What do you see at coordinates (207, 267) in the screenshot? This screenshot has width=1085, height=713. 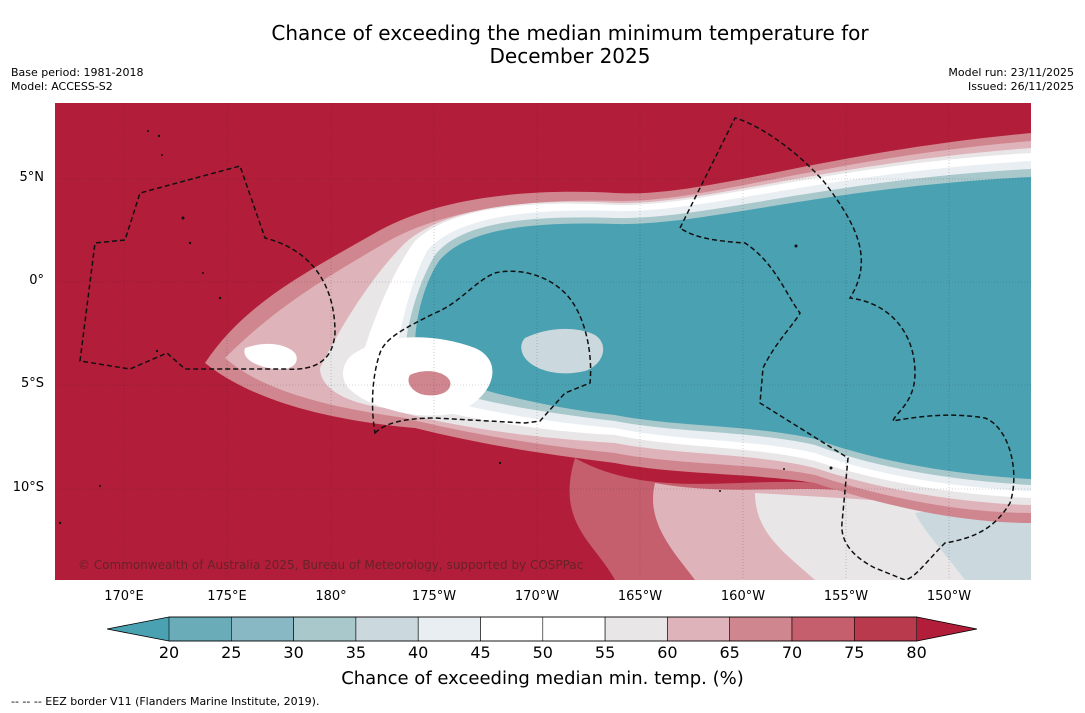 I see `eez-kiribati-gilbert` at bounding box center [207, 267].